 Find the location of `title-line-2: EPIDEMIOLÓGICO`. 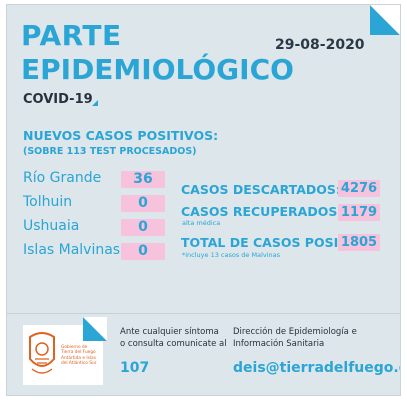

title-line-2: EPIDEMIOLÓGICO is located at coordinates (157, 69).